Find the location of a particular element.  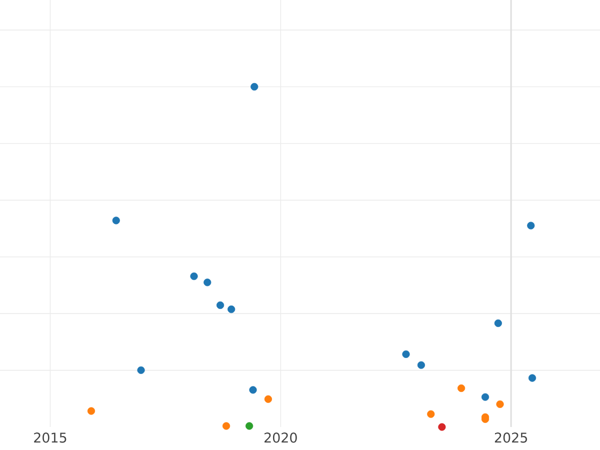

x-tick-label: 2020 is located at coordinates (280, 437).